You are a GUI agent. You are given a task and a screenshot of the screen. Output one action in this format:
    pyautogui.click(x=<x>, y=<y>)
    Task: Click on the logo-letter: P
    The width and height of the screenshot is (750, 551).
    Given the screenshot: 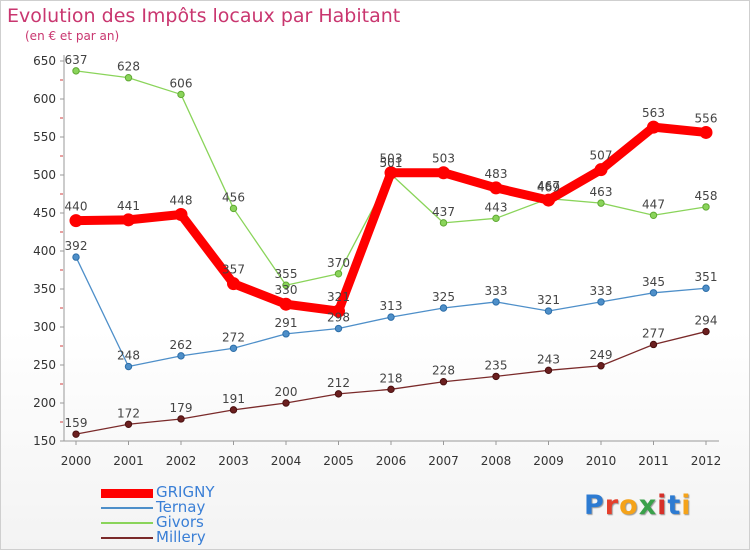 What is the action you would take?
    pyautogui.click(x=594, y=505)
    